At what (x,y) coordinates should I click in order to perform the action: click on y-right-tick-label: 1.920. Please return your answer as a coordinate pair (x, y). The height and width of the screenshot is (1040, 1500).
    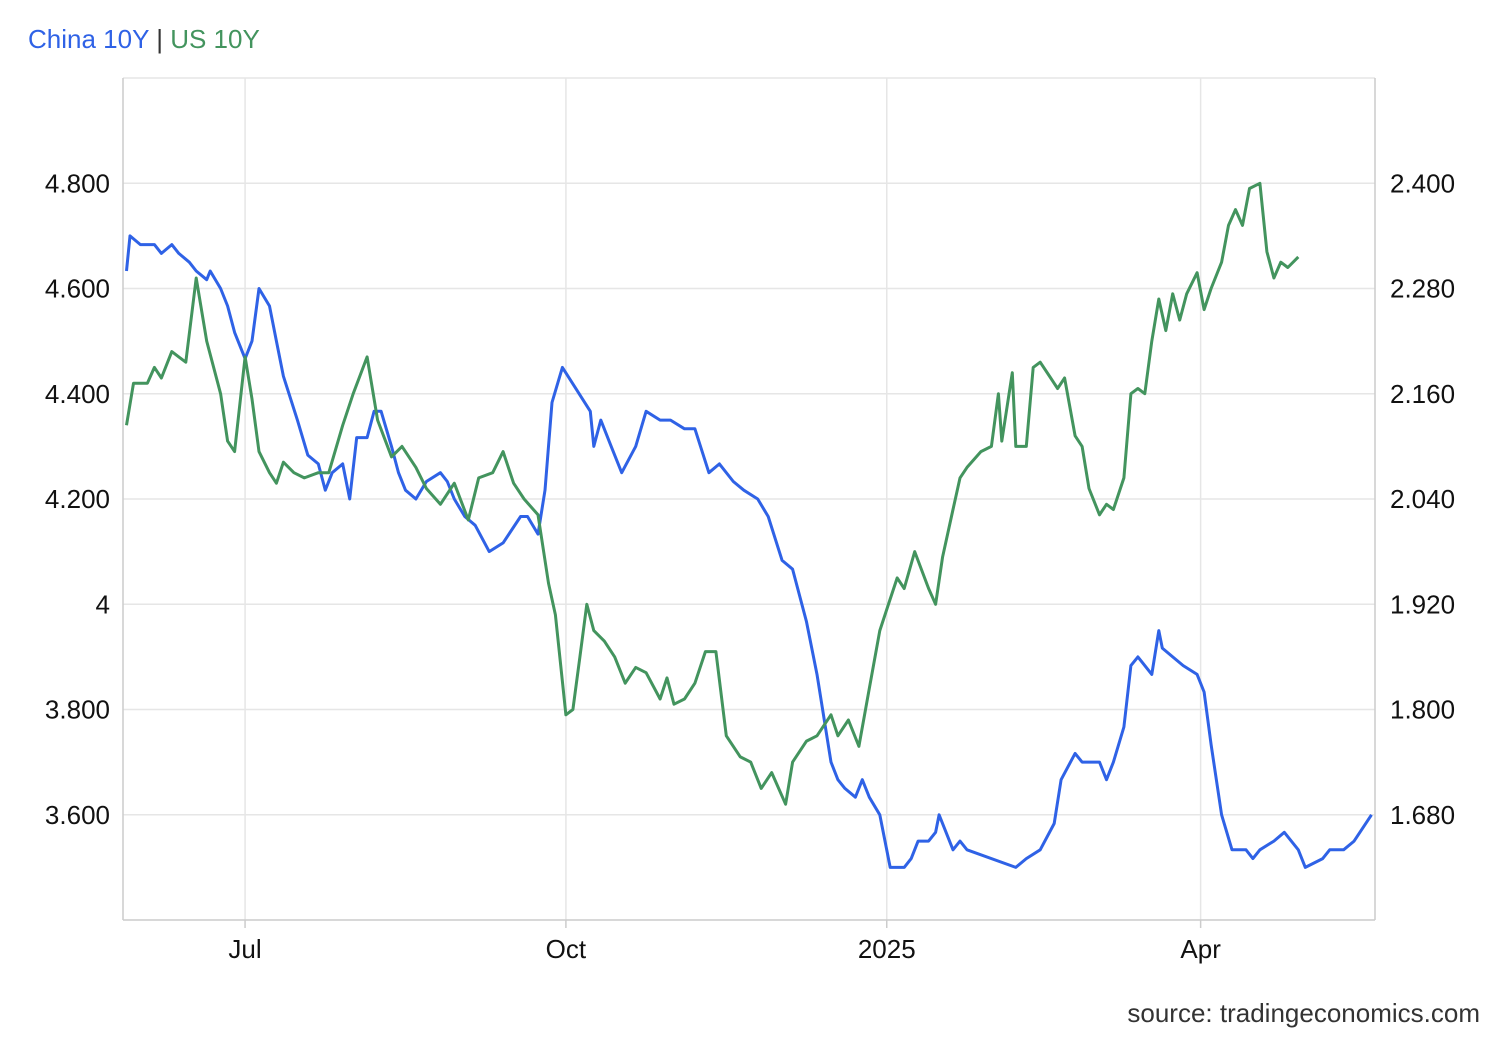
    Looking at the image, I should click on (1422, 604).